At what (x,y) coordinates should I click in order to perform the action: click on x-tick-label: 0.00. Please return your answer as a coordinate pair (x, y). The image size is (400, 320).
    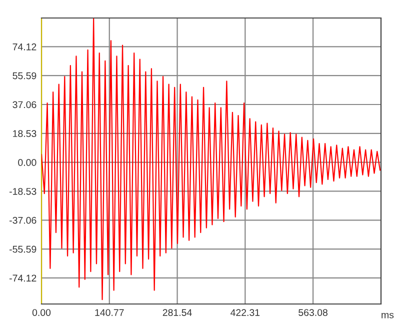
    Looking at the image, I should click on (41, 312).